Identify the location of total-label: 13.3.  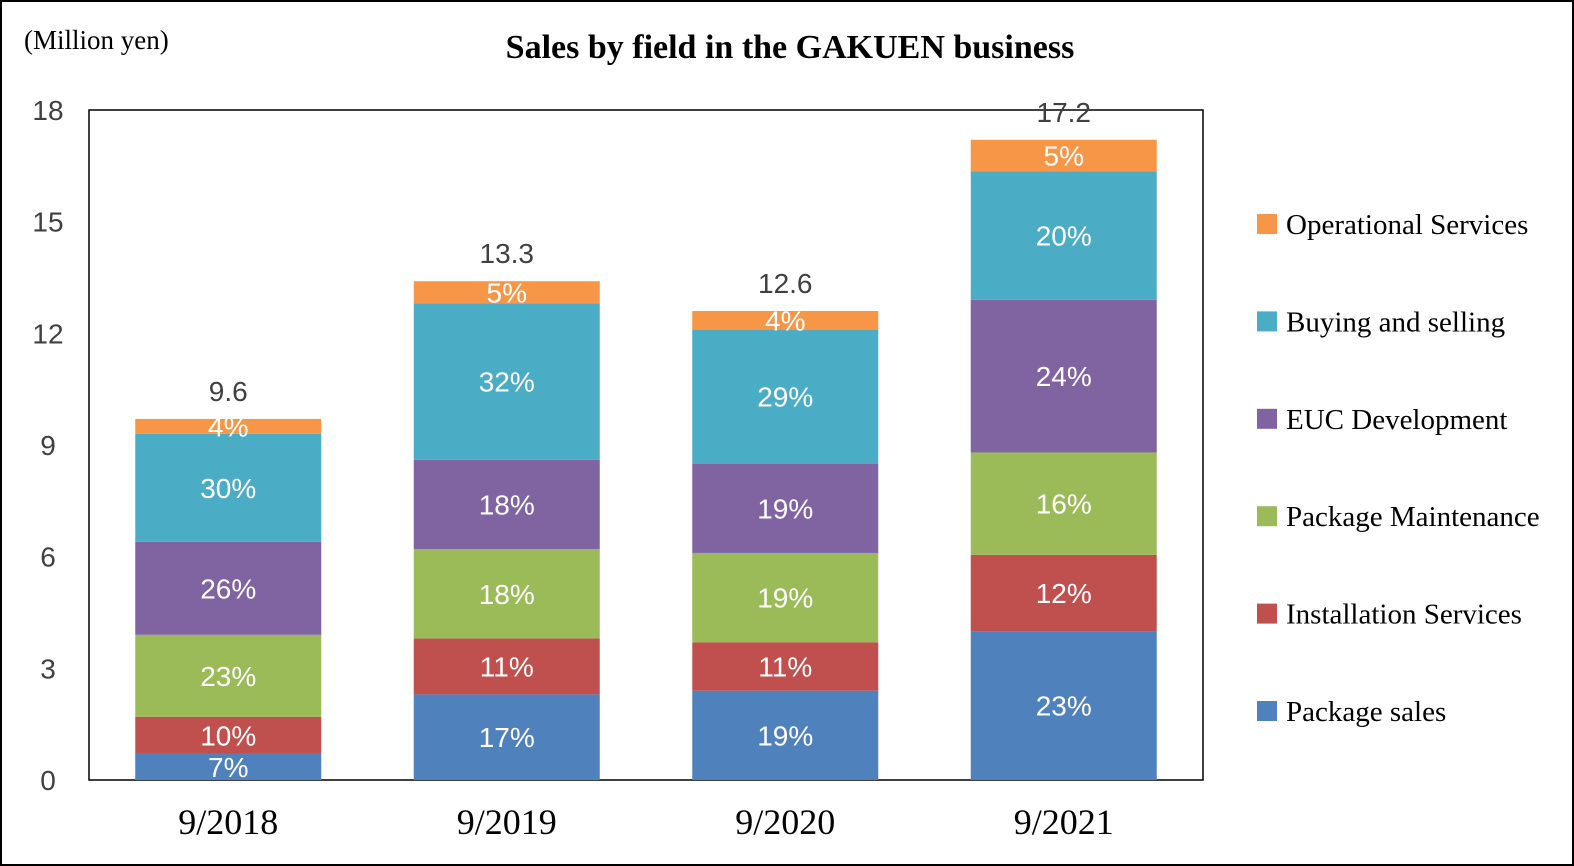
(507, 253).